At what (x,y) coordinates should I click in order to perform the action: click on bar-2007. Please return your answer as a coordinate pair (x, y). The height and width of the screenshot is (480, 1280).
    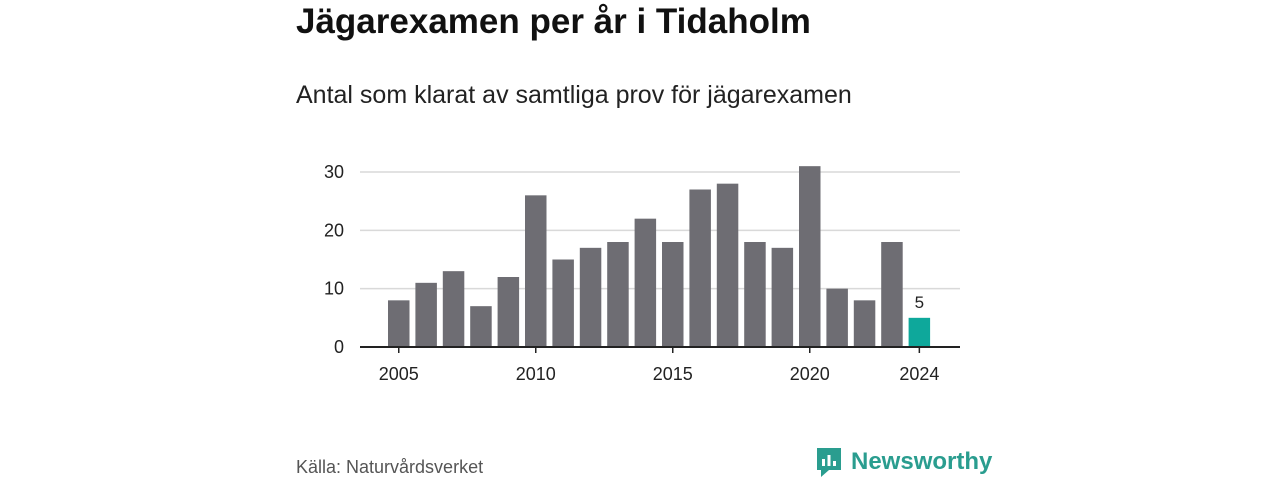
    Looking at the image, I should click on (453, 309).